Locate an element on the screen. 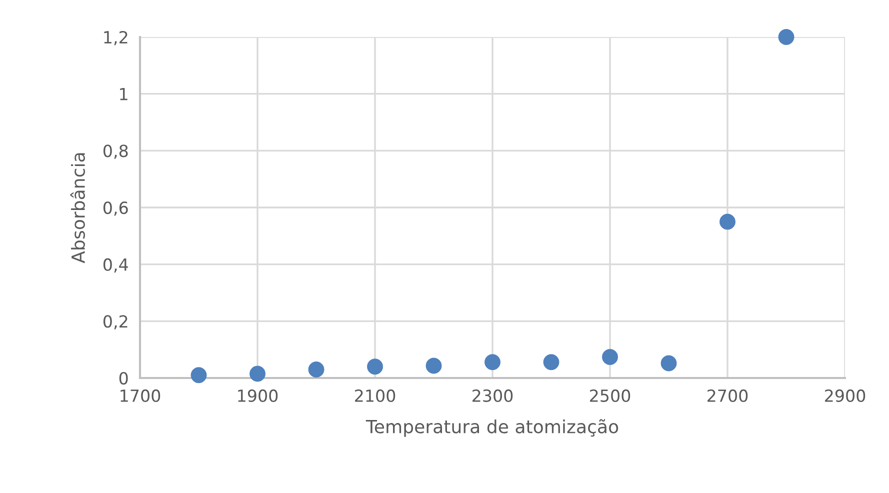  y-tick-label: 0,2 is located at coordinates (115, 322).